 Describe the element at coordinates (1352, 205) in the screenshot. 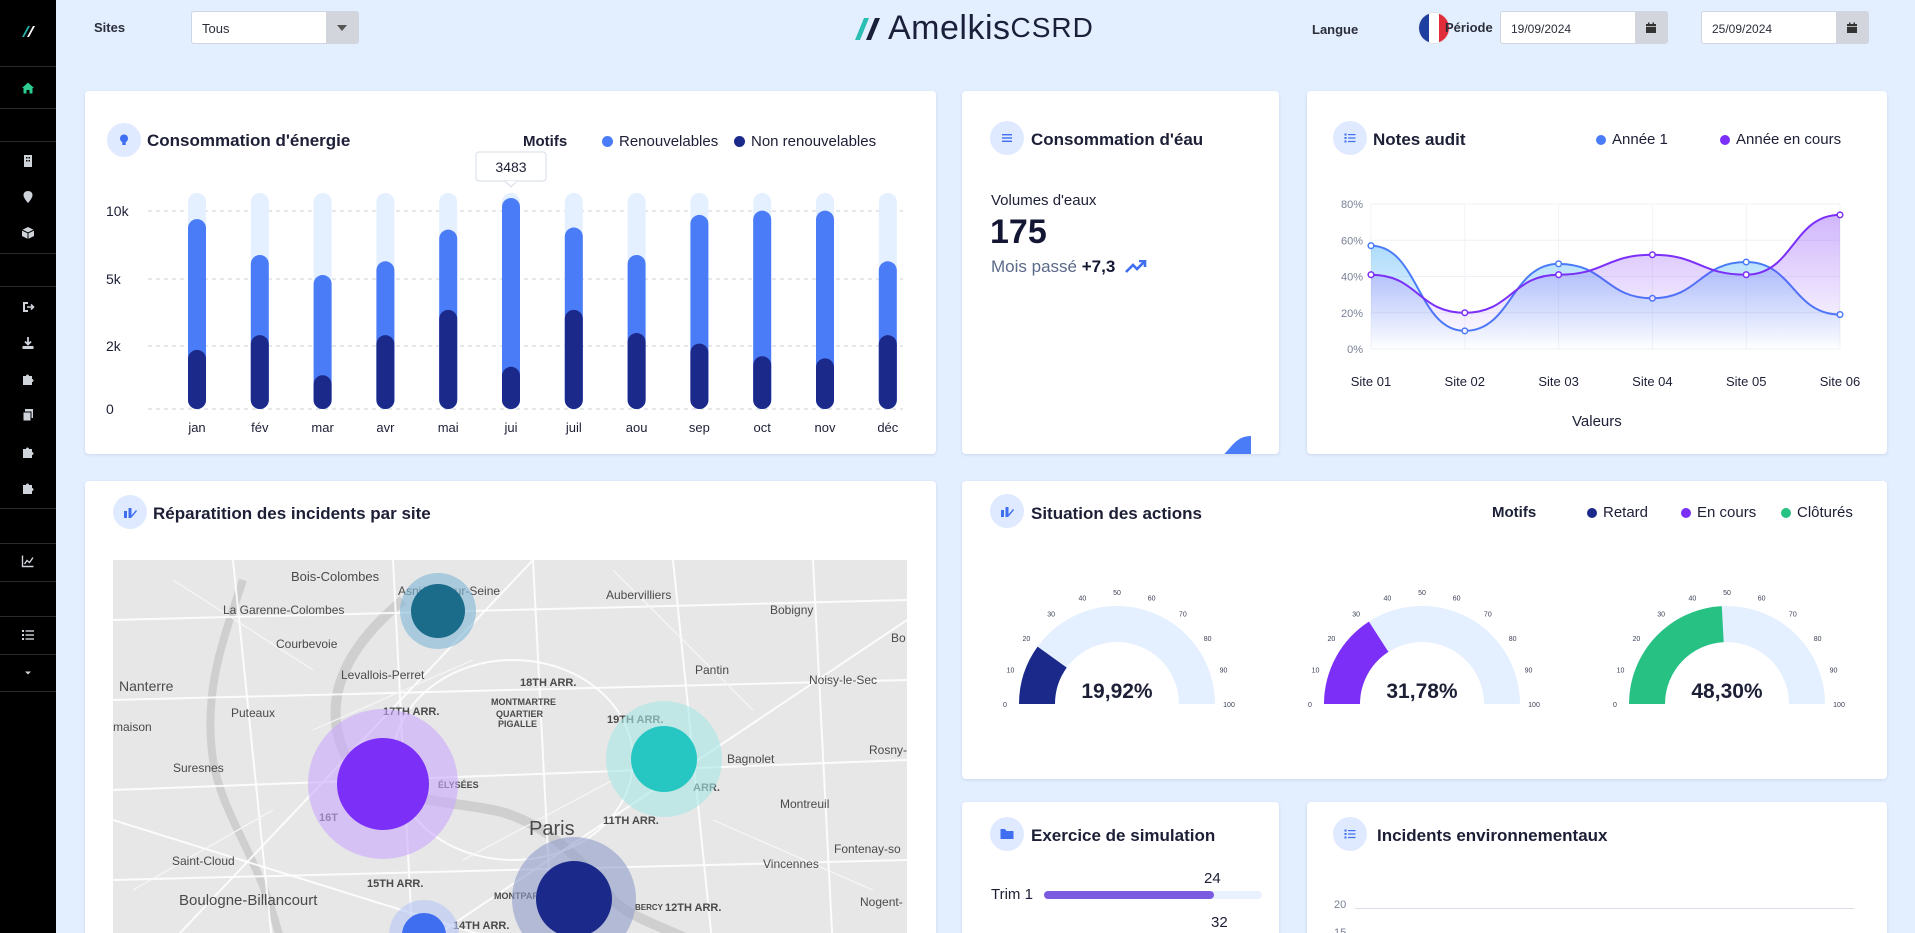

I see `audit-ytick: 80%` at that location.